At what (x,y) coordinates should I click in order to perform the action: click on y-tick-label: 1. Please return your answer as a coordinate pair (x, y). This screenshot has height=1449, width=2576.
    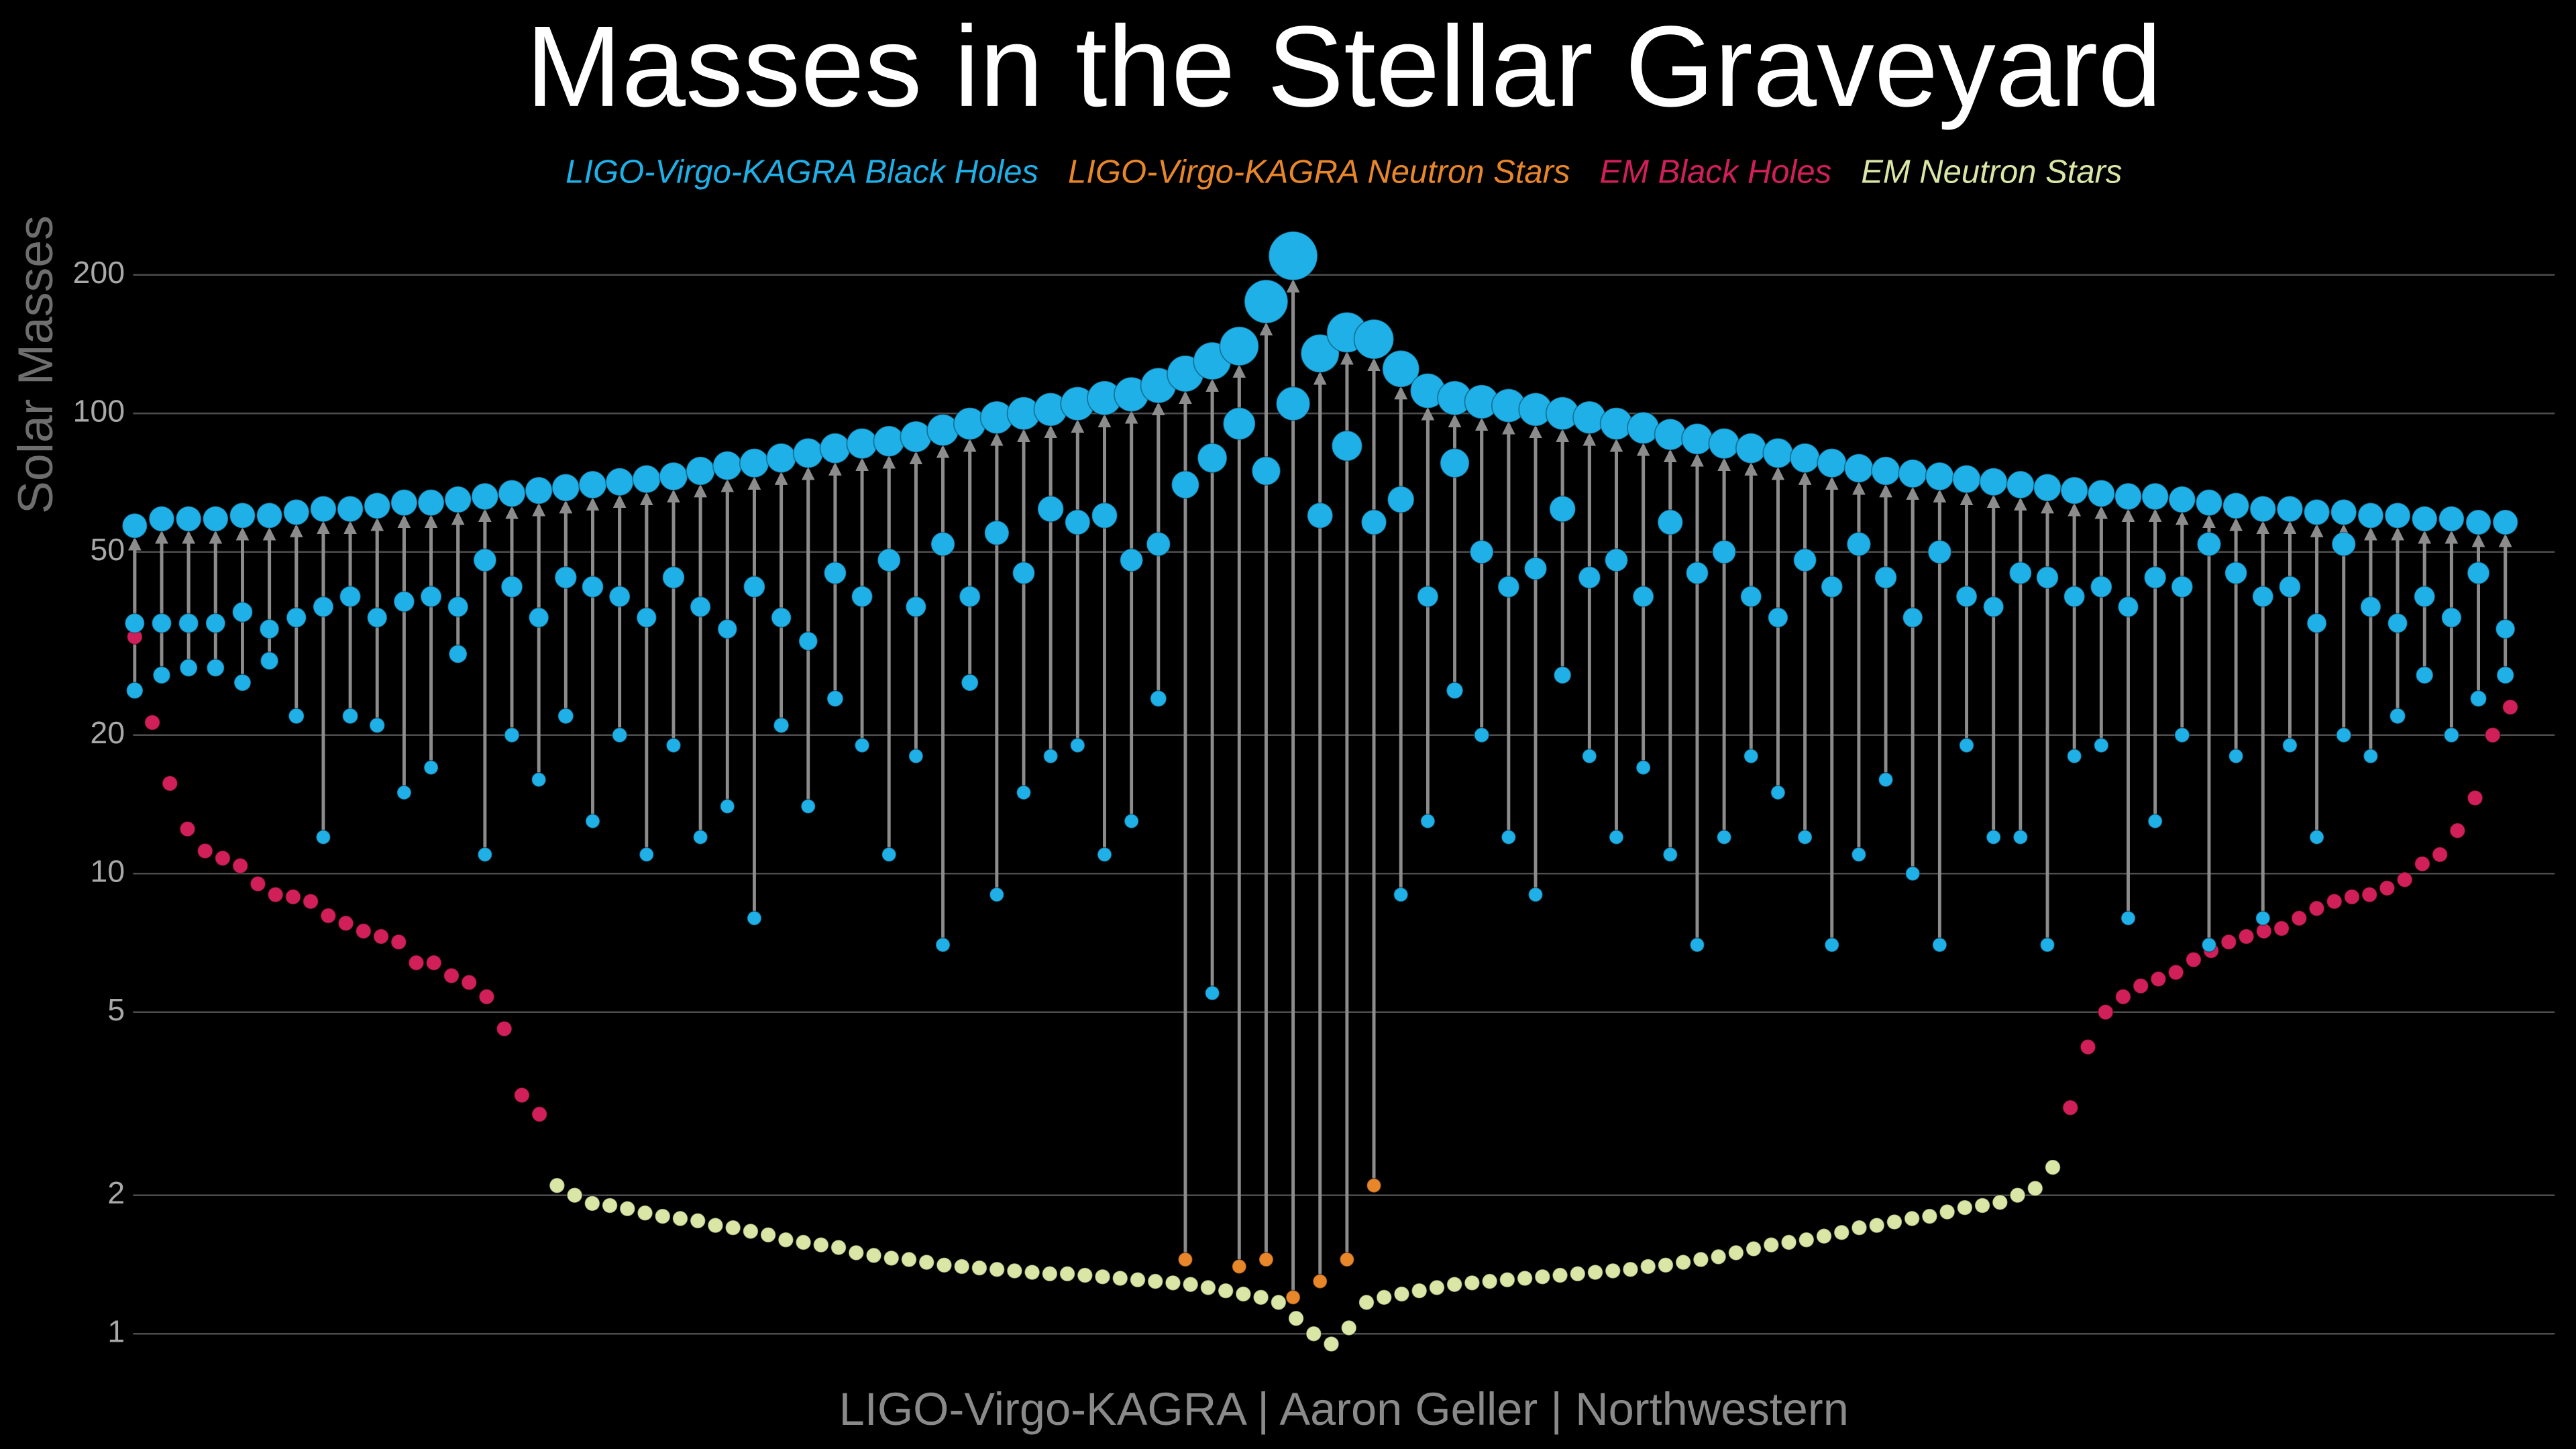
    Looking at the image, I should click on (116, 1331).